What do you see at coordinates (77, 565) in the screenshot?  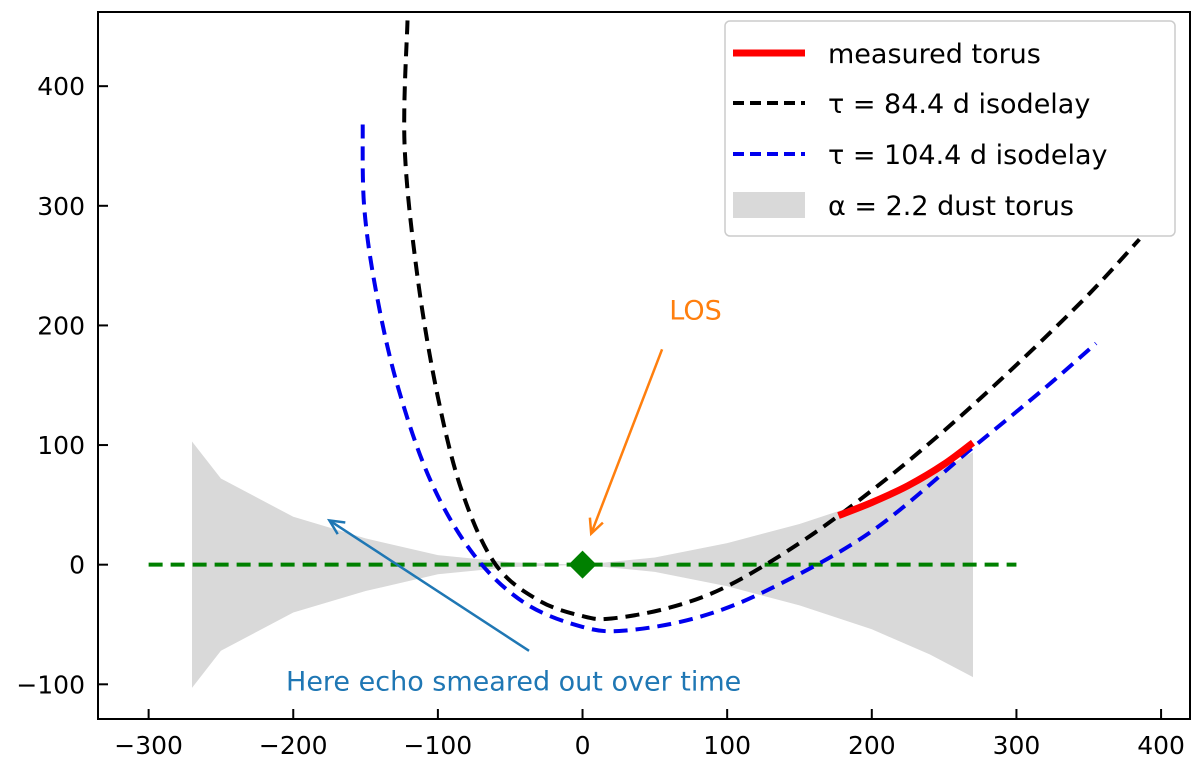 I see `y-tick-label: 0` at bounding box center [77, 565].